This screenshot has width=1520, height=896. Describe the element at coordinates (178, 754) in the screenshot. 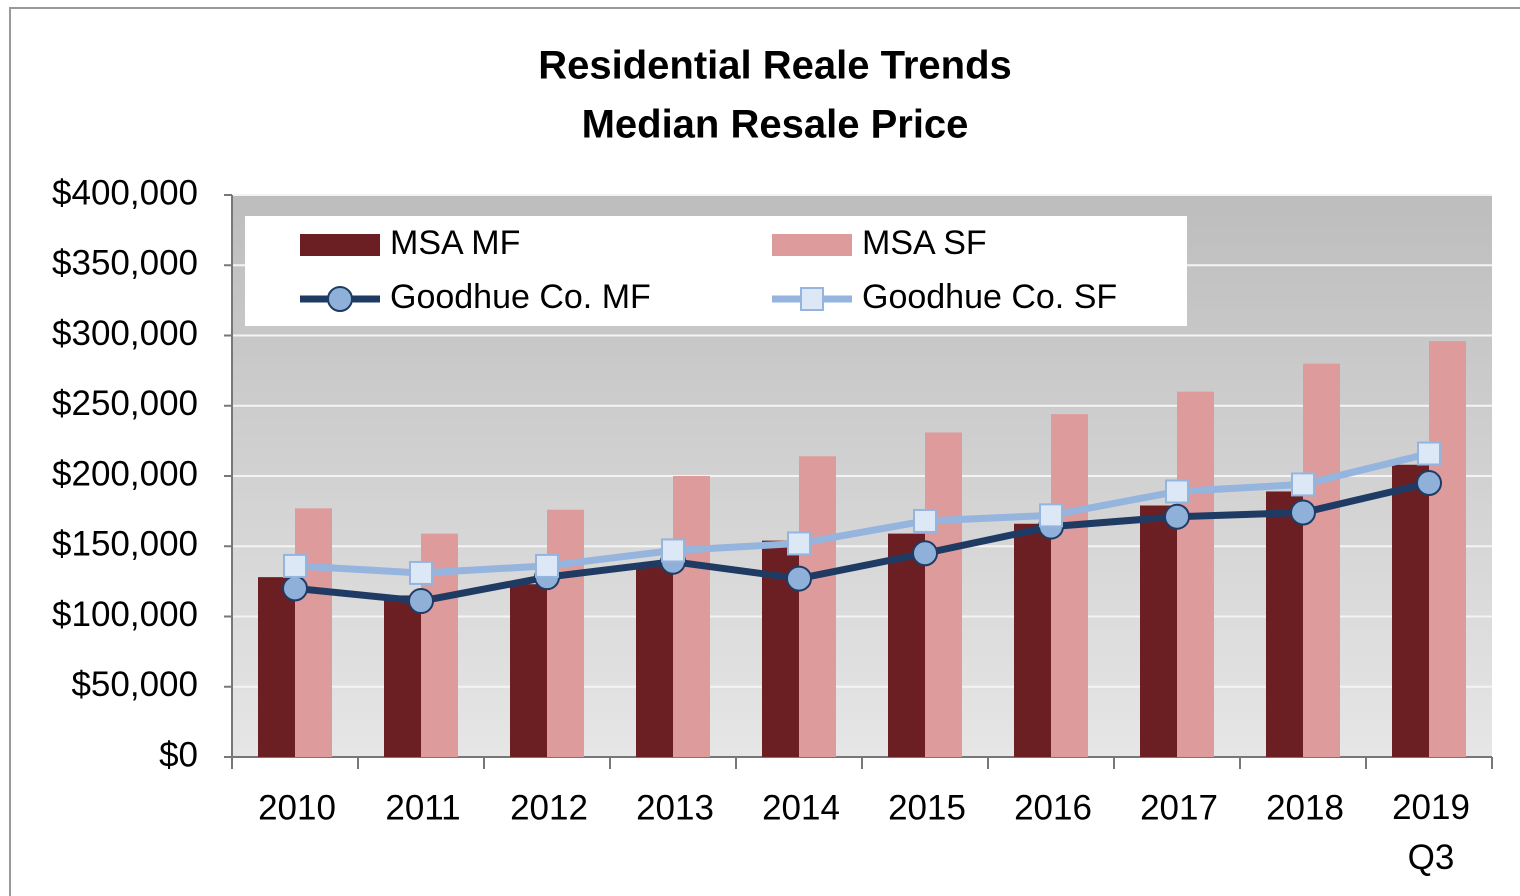

I see `y-tick-label: $0` at that location.